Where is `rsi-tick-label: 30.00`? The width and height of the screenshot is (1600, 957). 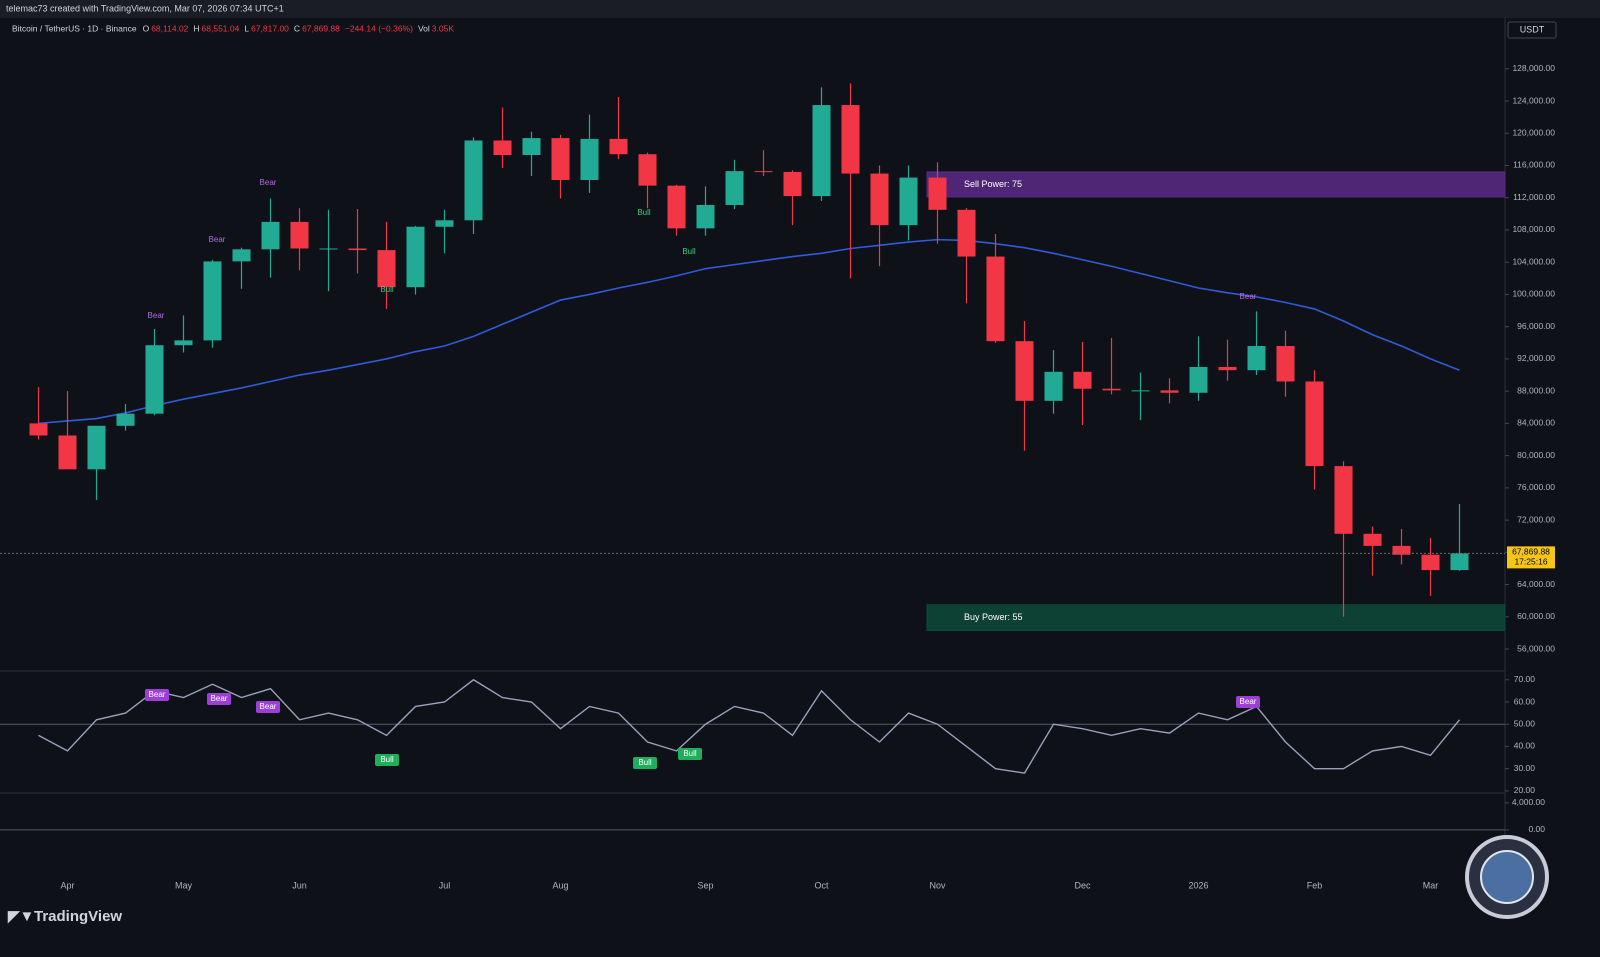
rsi-tick-label: 30.00 is located at coordinates (1525, 768).